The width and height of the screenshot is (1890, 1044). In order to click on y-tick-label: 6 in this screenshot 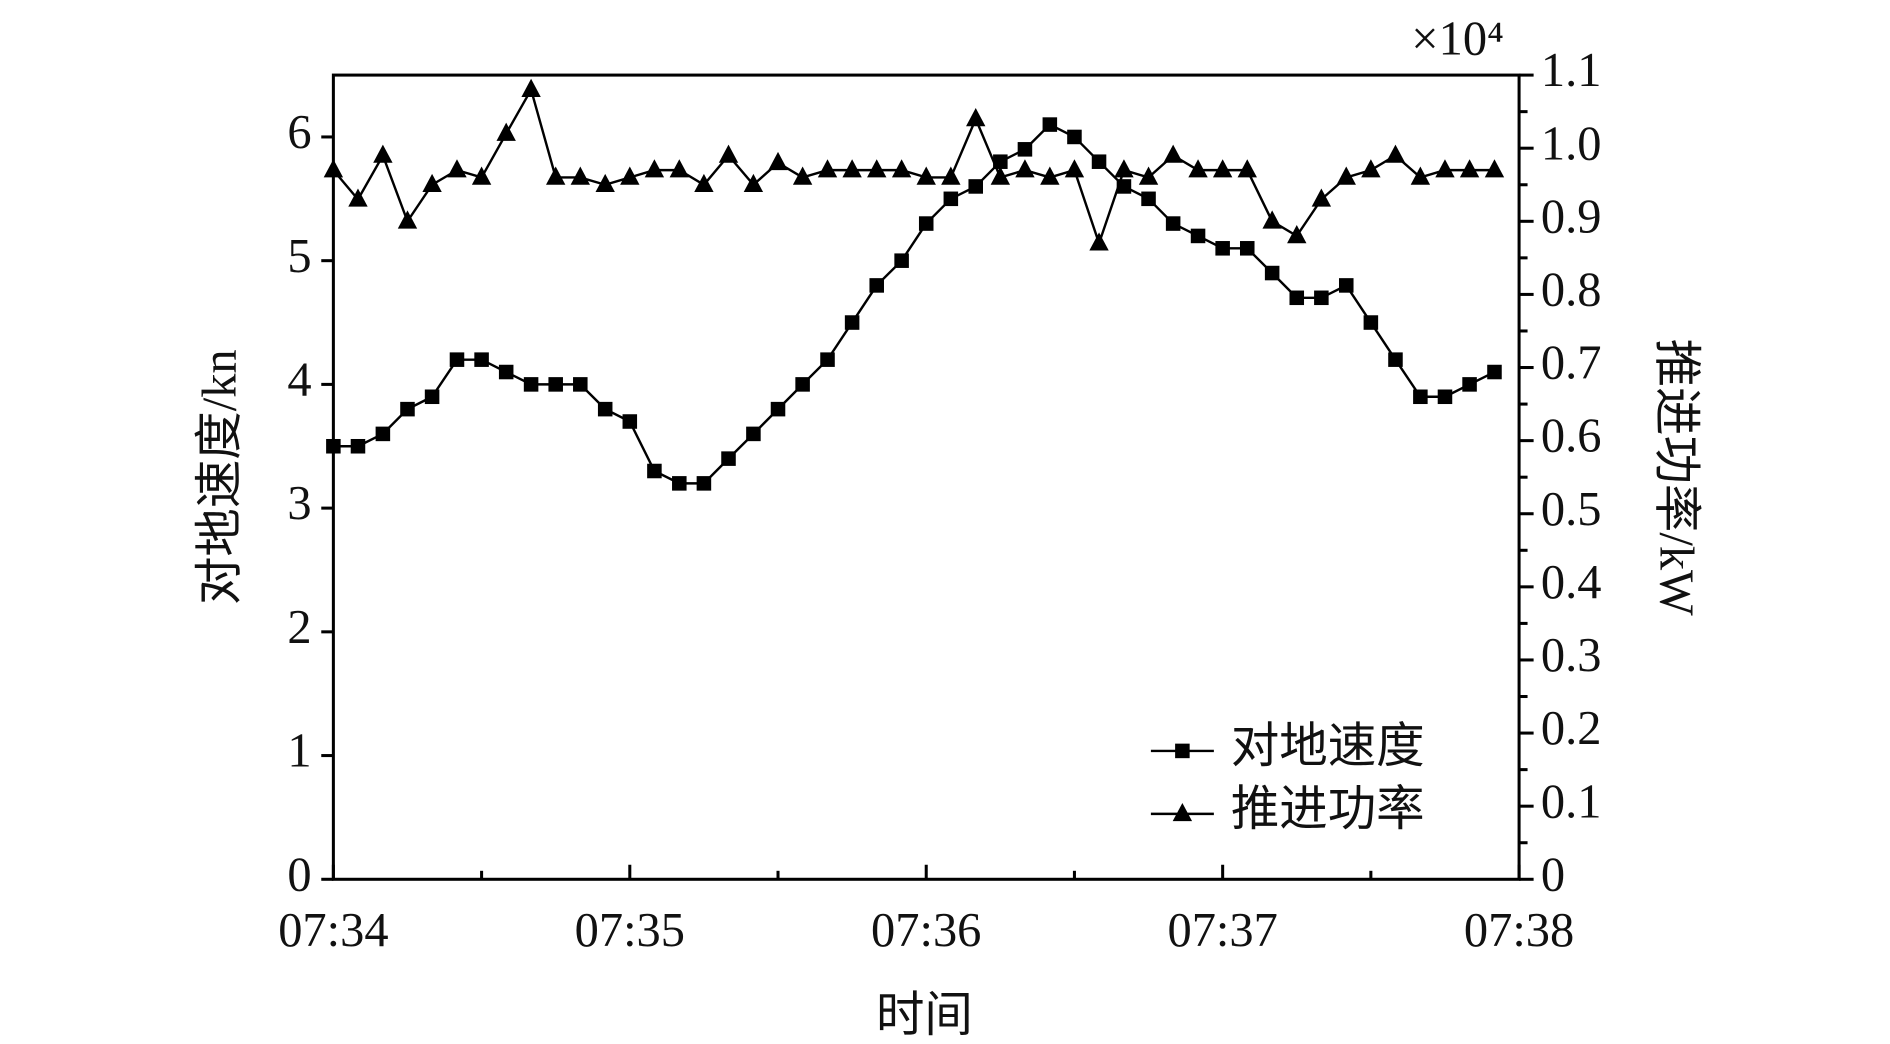, I will do `click(299, 132)`.